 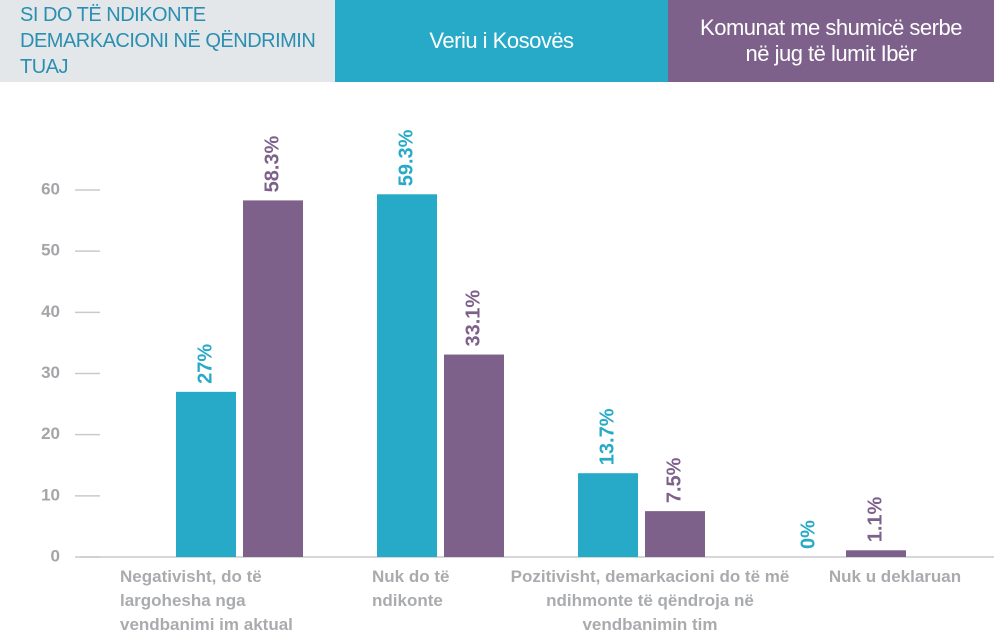 What do you see at coordinates (808, 534) in the screenshot?
I see `data-label: 0%` at bounding box center [808, 534].